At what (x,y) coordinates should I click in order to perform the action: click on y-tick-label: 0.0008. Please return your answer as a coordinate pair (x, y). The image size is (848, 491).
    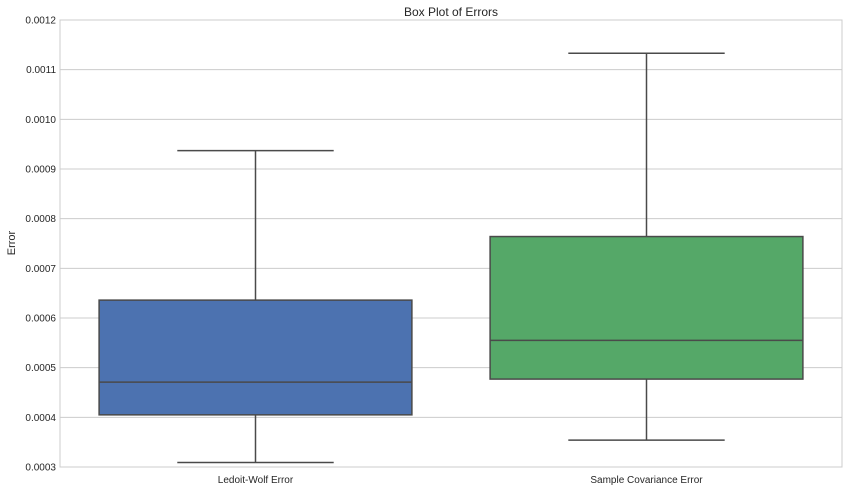
    Looking at the image, I should click on (40, 219).